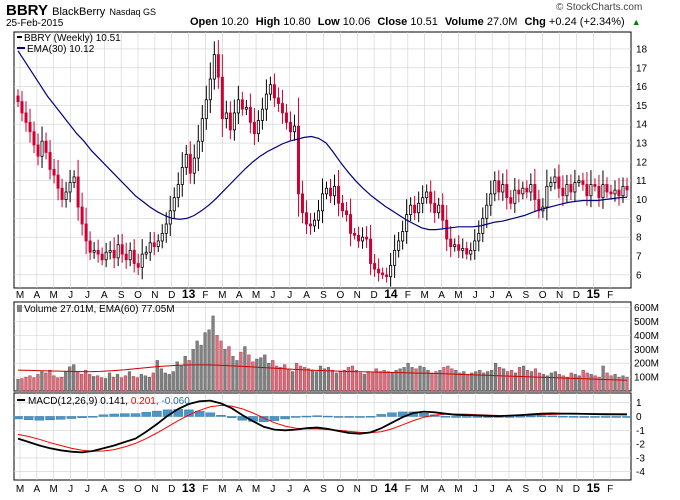  Describe the element at coordinates (81, 10) in the screenshot. I see `ticker-header: BBRY BlackBerry Nasdaq GS` at that location.